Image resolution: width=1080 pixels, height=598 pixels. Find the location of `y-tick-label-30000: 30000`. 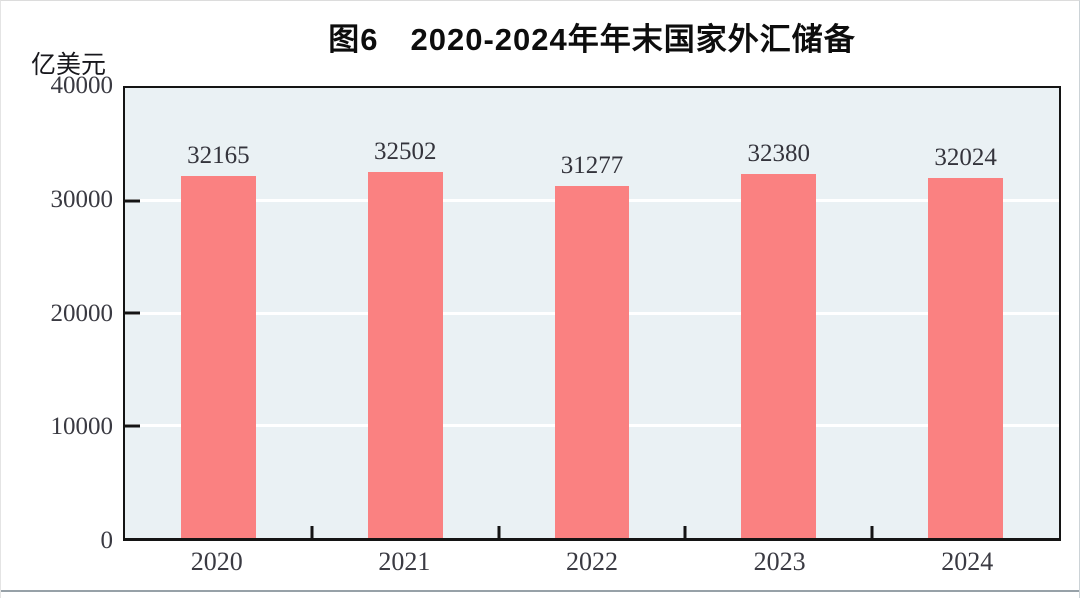

y-tick-label-30000: 30000 is located at coordinates (82, 199).